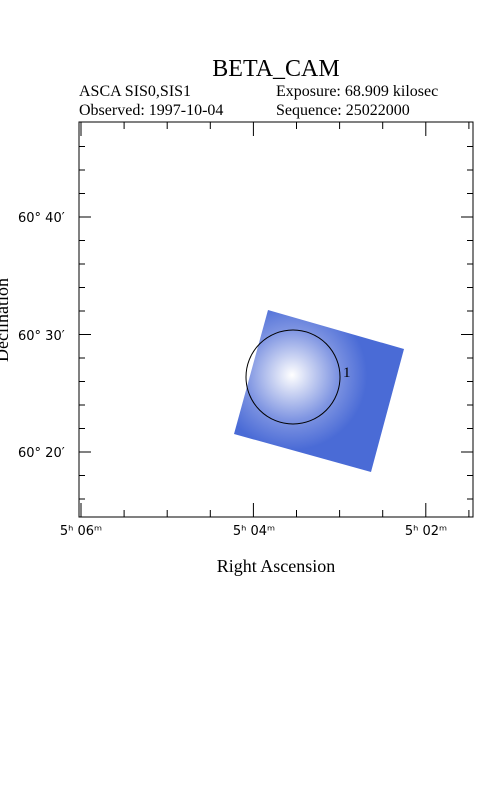 This screenshot has height=792, width=486. I want to click on y-tick-label: 60° 20′, so click(41, 453).